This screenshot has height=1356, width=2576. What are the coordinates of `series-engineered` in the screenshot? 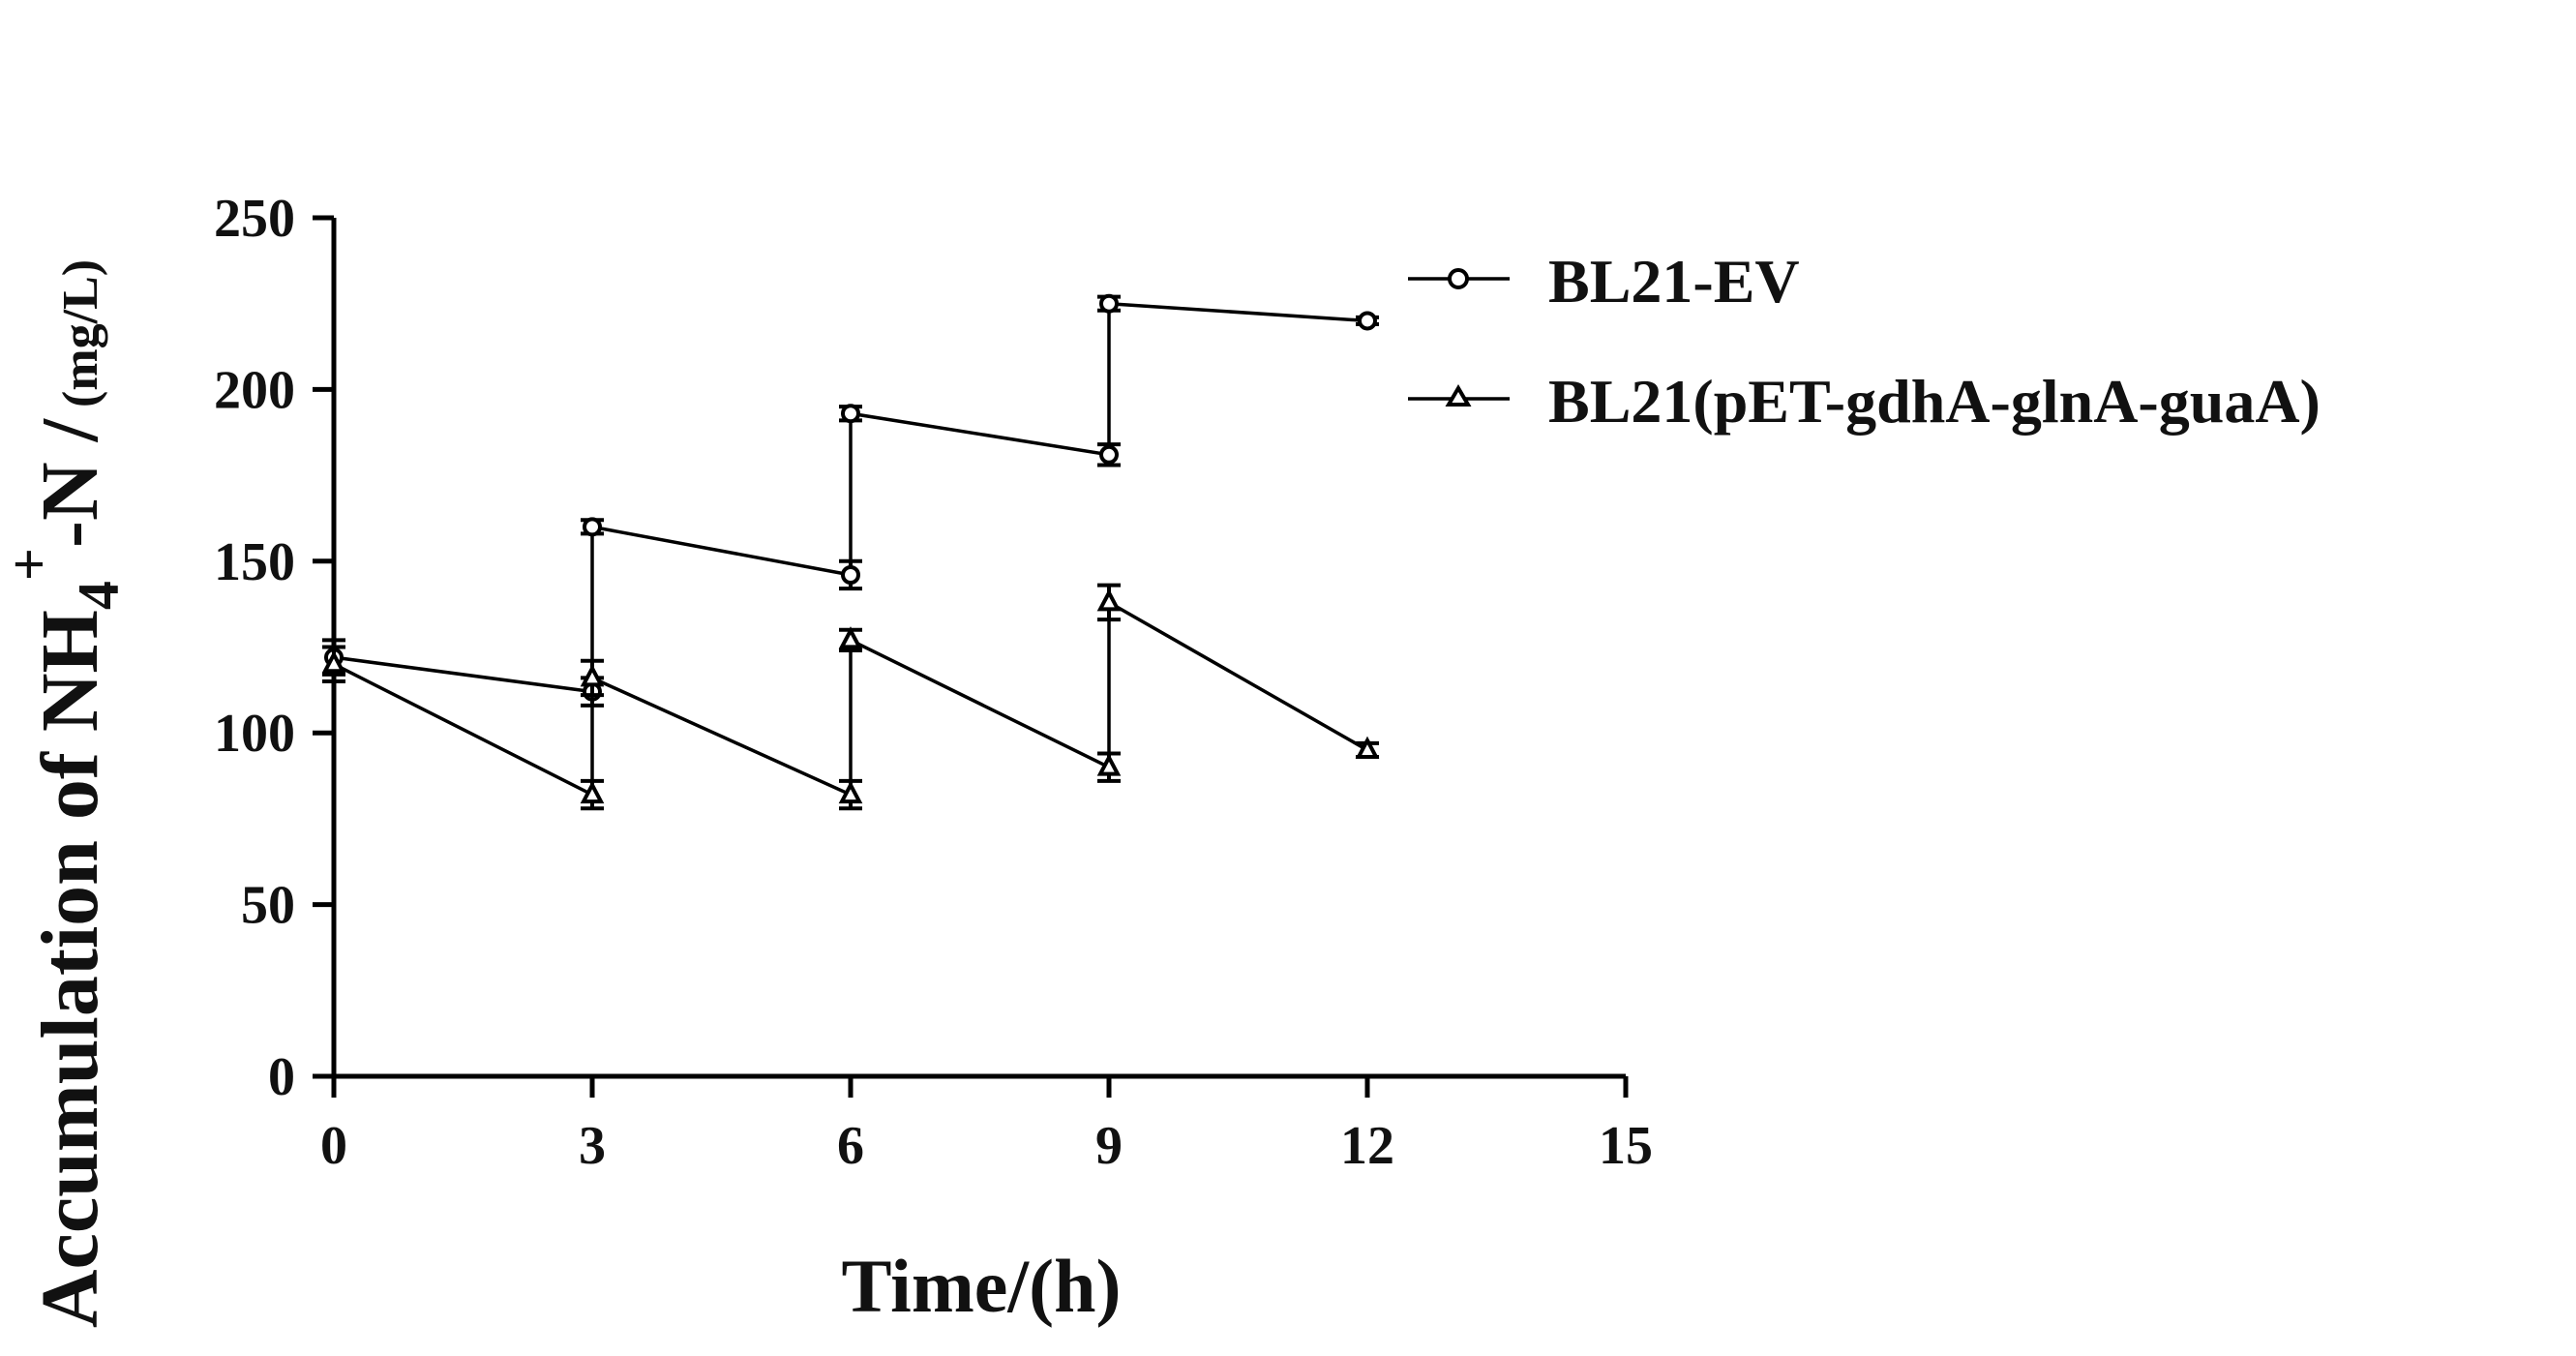 It's located at (850, 697).